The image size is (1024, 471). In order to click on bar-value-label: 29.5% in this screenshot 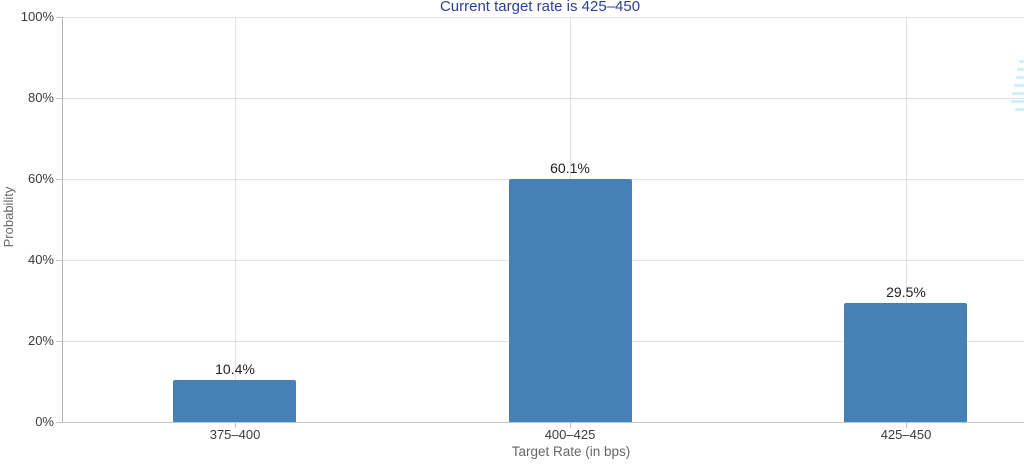, I will do `click(906, 292)`.